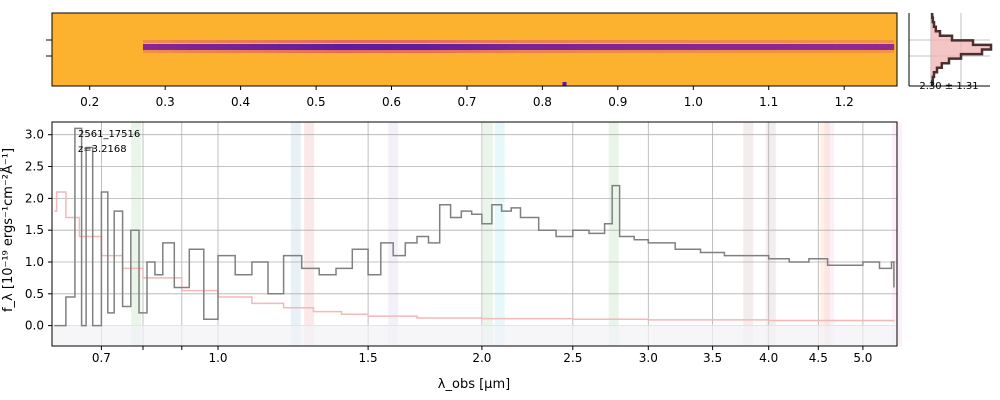 The image size is (1000, 400). What do you see at coordinates (818, 358) in the screenshot?
I see `x-tick-label: 4.5` at bounding box center [818, 358].